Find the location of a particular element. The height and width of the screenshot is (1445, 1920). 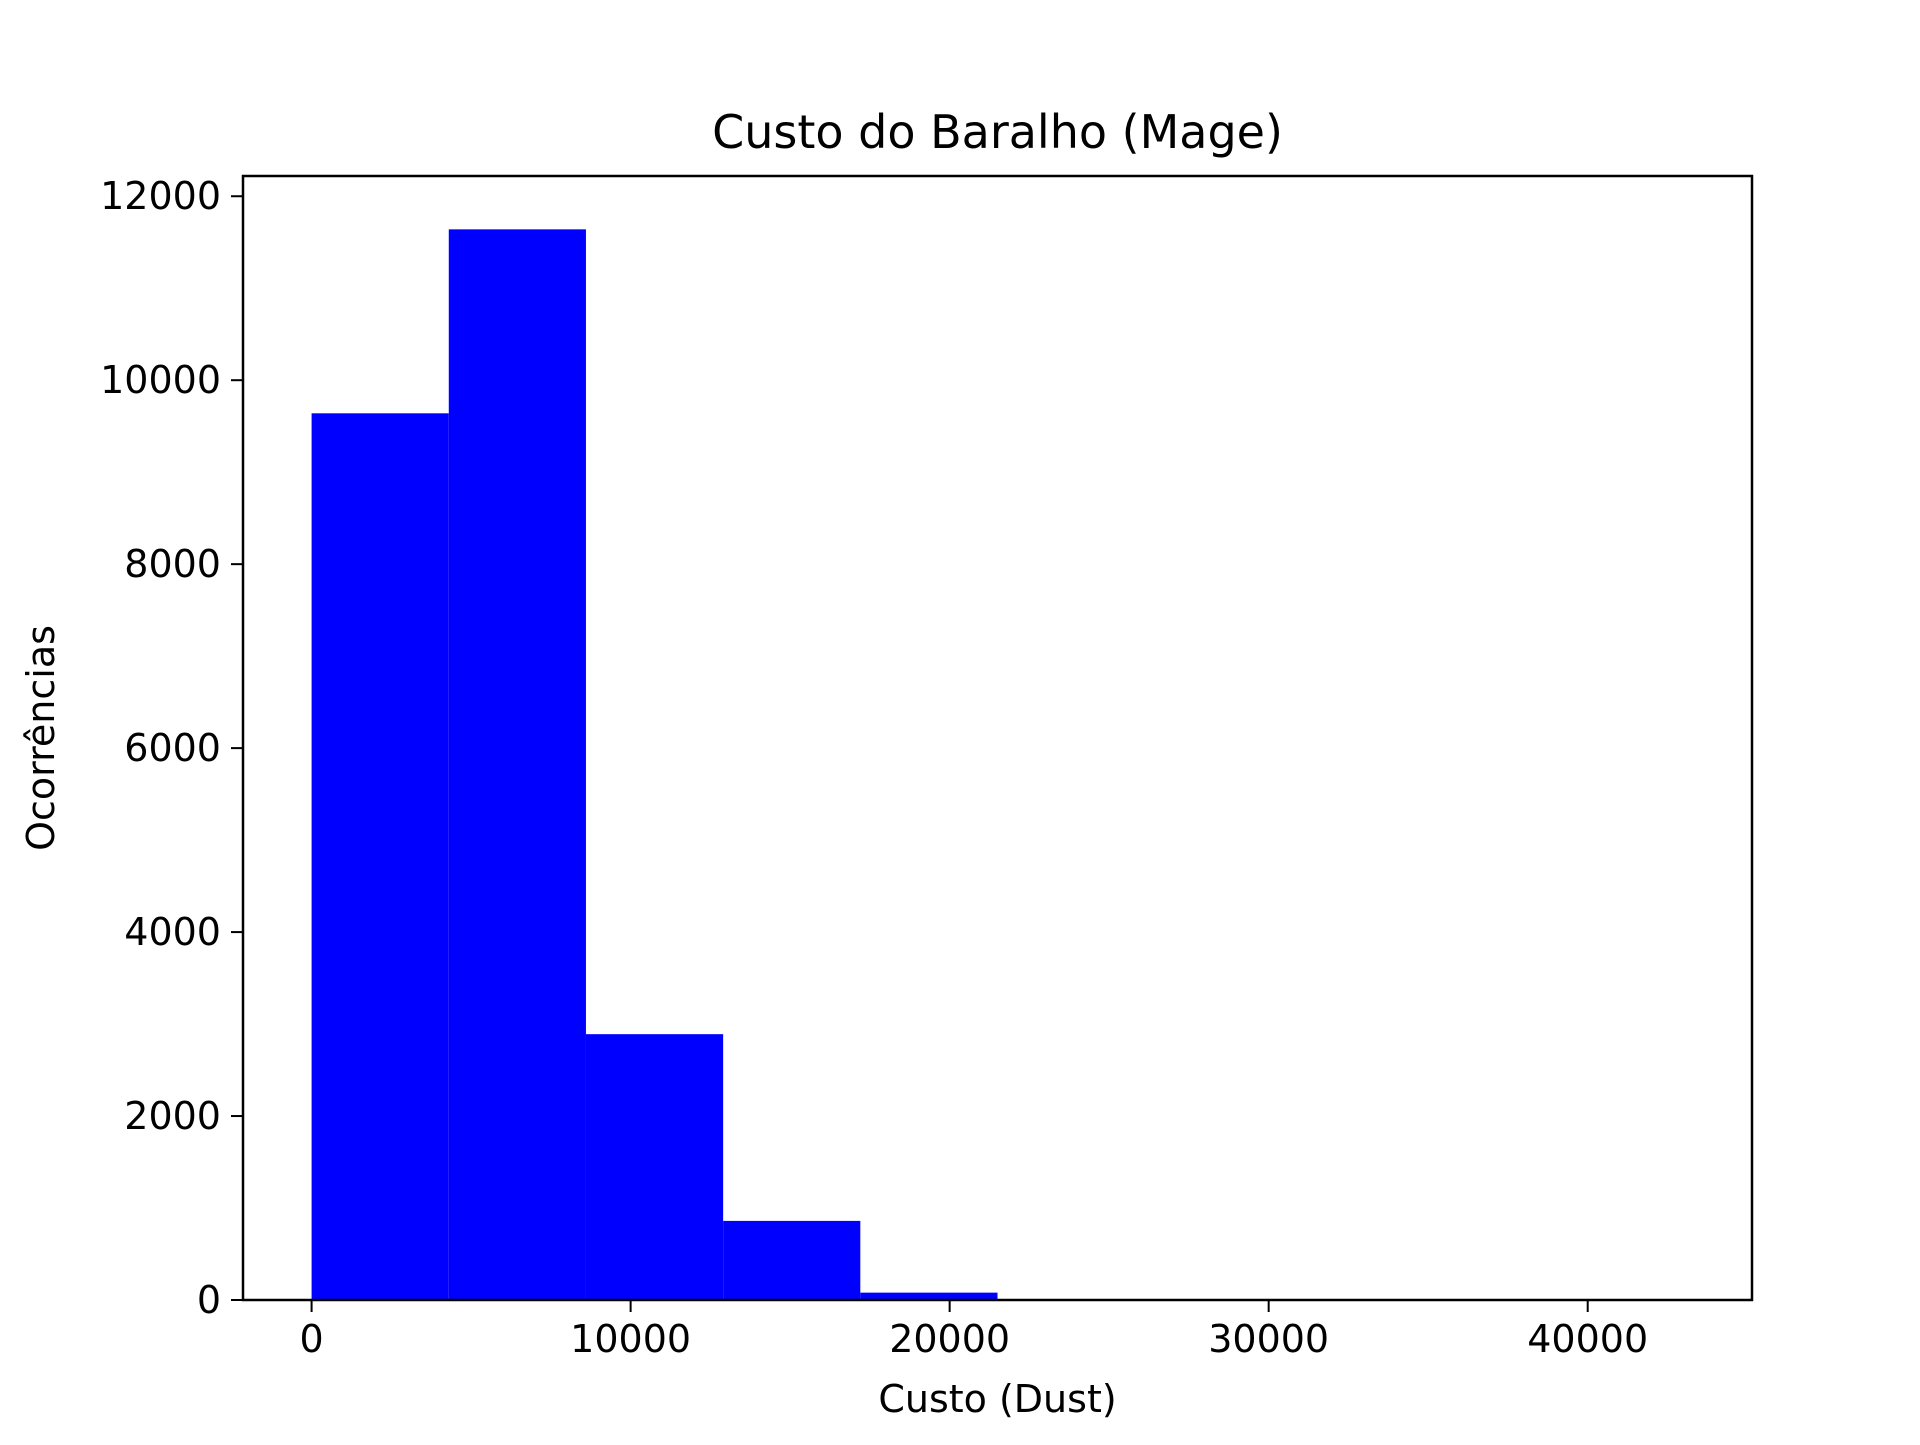

y-tick-label: 6000 is located at coordinates (172, 748).